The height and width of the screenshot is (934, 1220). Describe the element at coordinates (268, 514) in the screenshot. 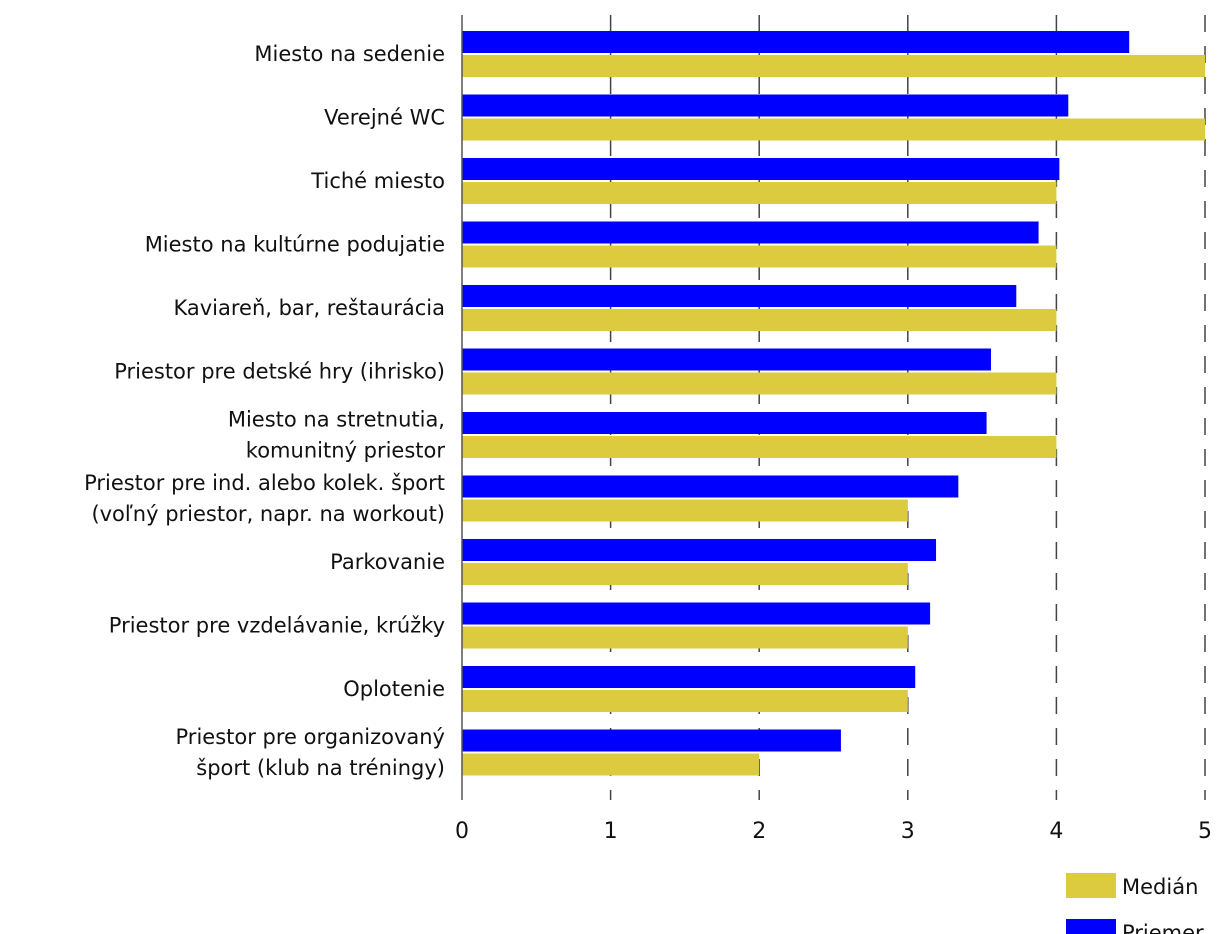

I see `category-label: (voľný priestor, napr. na workout)` at that location.